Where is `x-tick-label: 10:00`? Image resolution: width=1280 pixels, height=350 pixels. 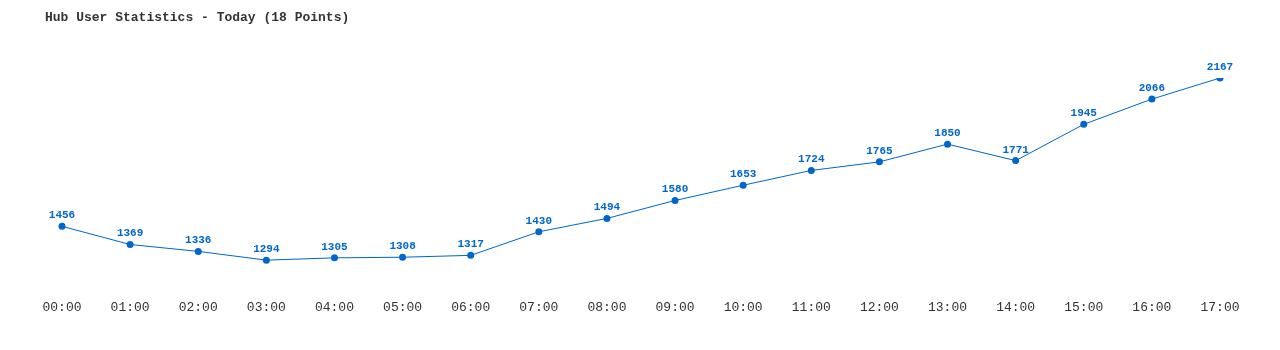 x-tick-label: 10:00 is located at coordinates (743, 308).